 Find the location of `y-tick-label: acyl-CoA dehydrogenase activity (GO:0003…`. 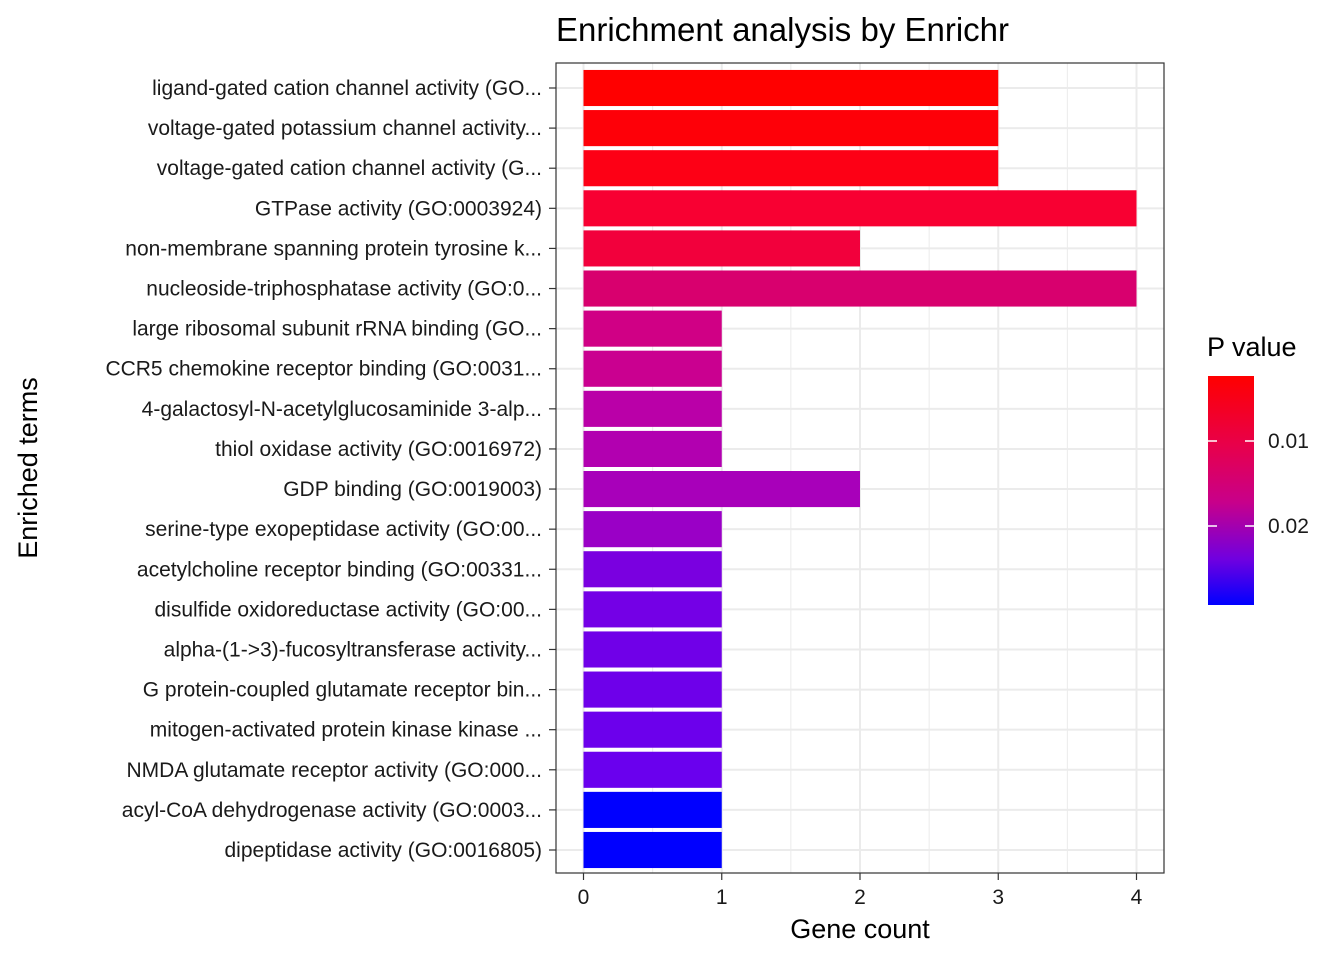

y-tick-label: acyl-CoA dehydrogenase activity (GO:0003… is located at coordinates (332, 810).